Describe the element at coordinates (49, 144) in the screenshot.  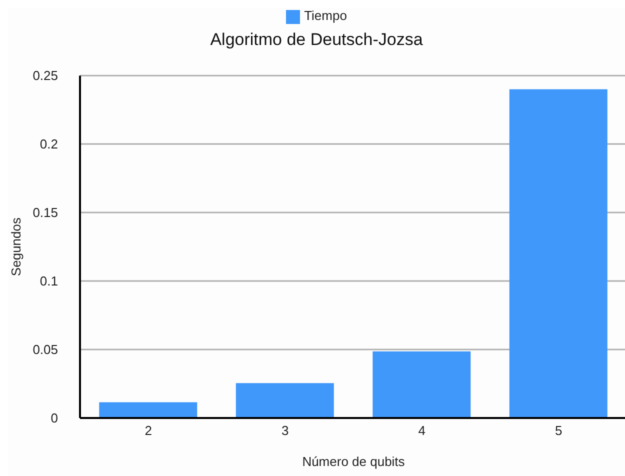
I see `y-tick-label: 0.2` at that location.